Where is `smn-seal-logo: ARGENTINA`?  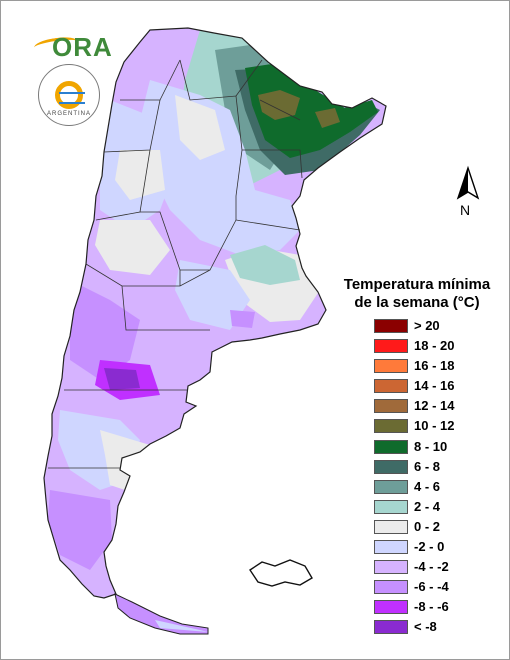
smn-seal-logo: ARGENTINA is located at coordinates (69, 95).